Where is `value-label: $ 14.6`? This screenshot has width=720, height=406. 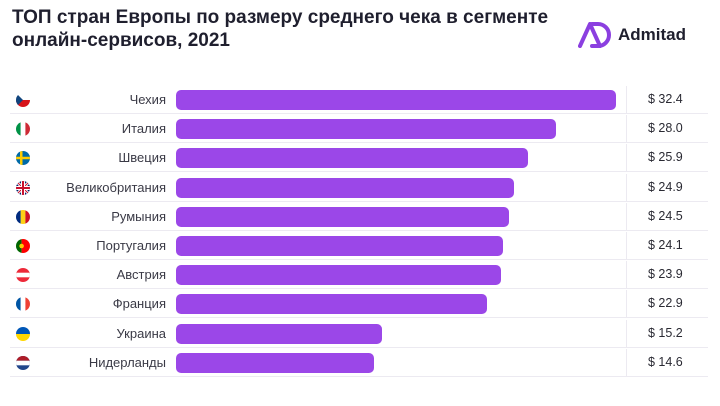 value-label: $ 14.6 is located at coordinates (665, 361).